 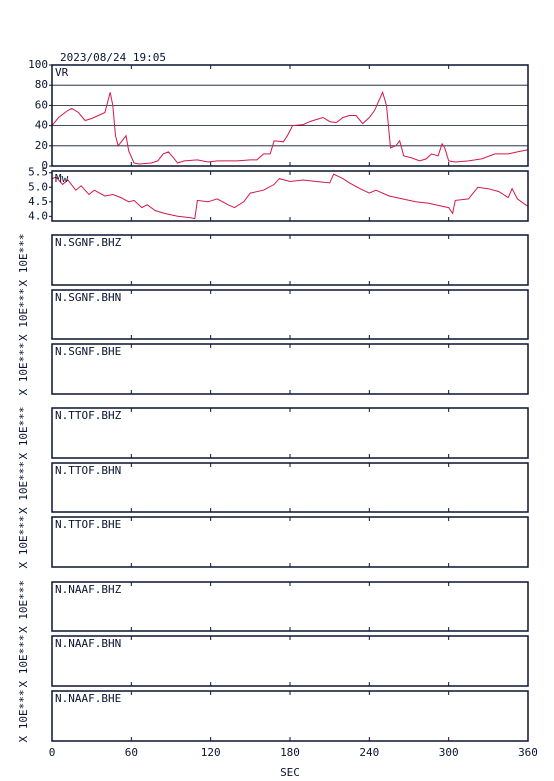 What do you see at coordinates (290, 752) in the screenshot?
I see `x-tick-label: 180` at bounding box center [290, 752].